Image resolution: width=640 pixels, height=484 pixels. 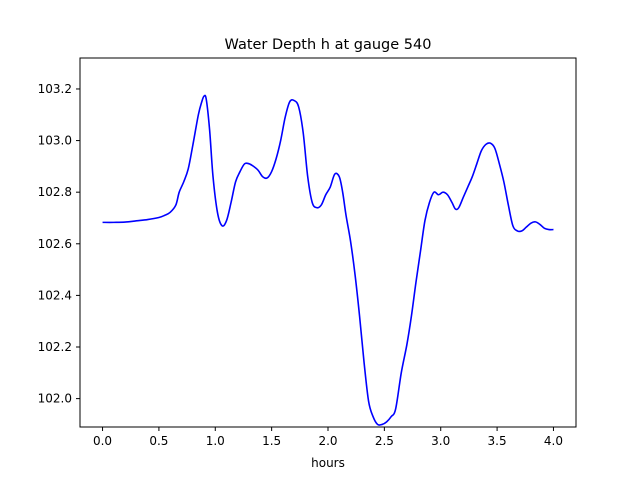 I want to click on y-tick-label: 102.2, so click(x=55, y=347).